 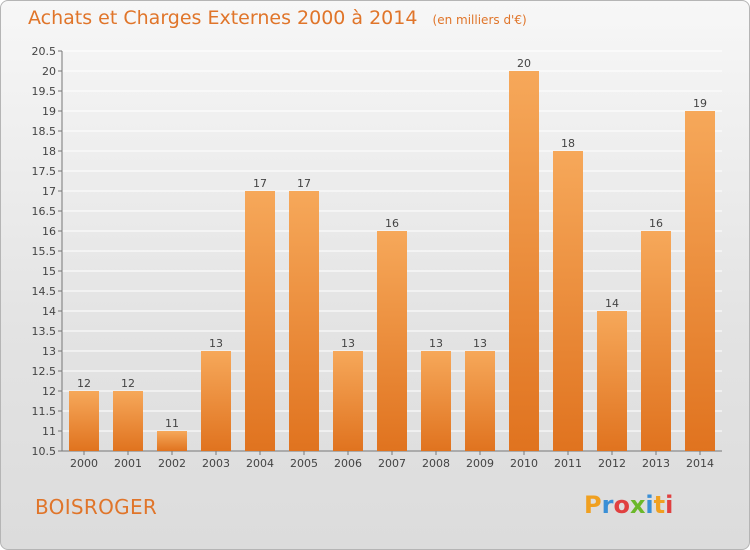 I want to click on logo-letter: x, so click(x=637, y=505).